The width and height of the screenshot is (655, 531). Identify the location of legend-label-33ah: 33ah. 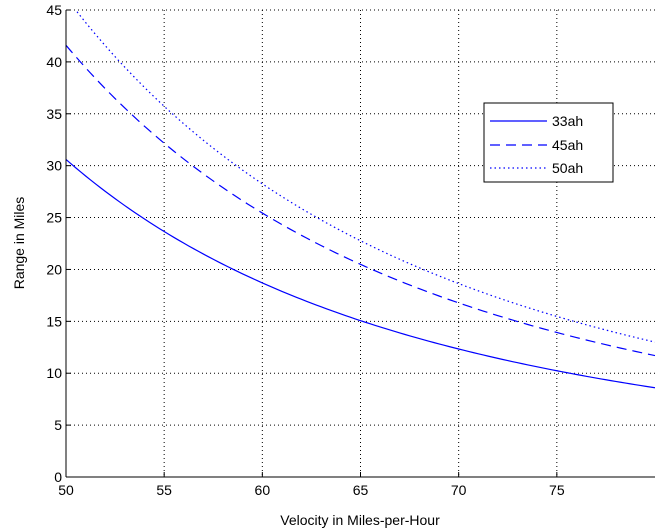
(567, 121).